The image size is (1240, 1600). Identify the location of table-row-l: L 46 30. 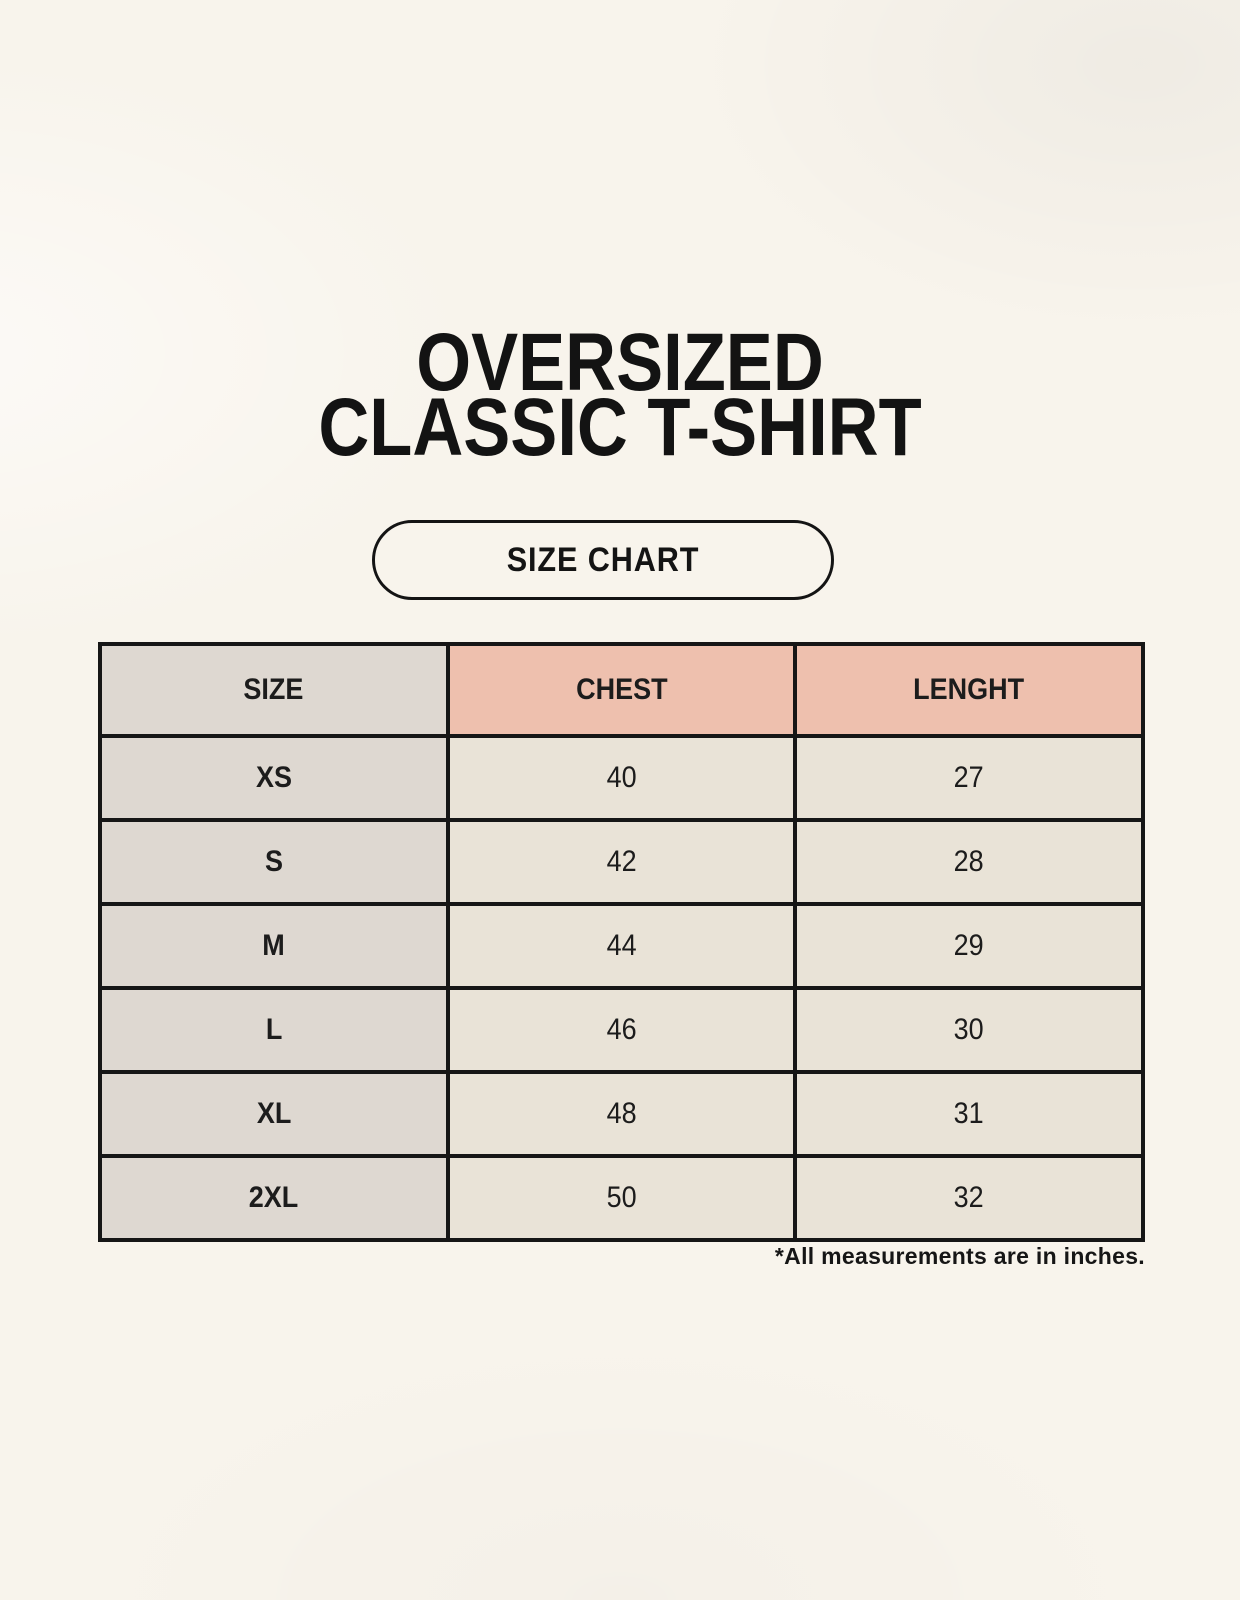
(621, 1030).